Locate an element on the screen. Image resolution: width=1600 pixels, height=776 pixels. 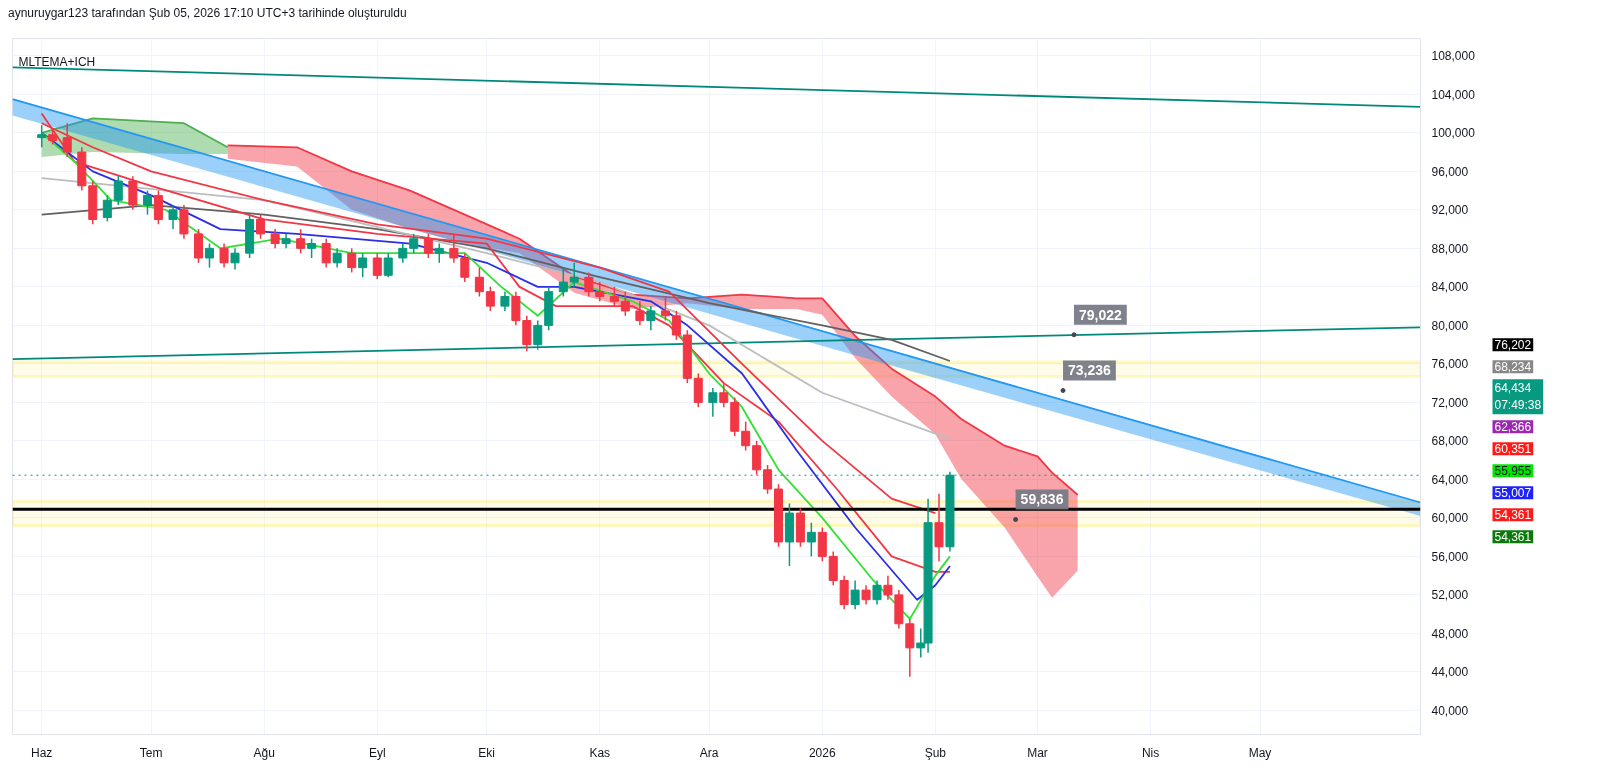
y-tick-label: 84,000 is located at coordinates (1450, 287).